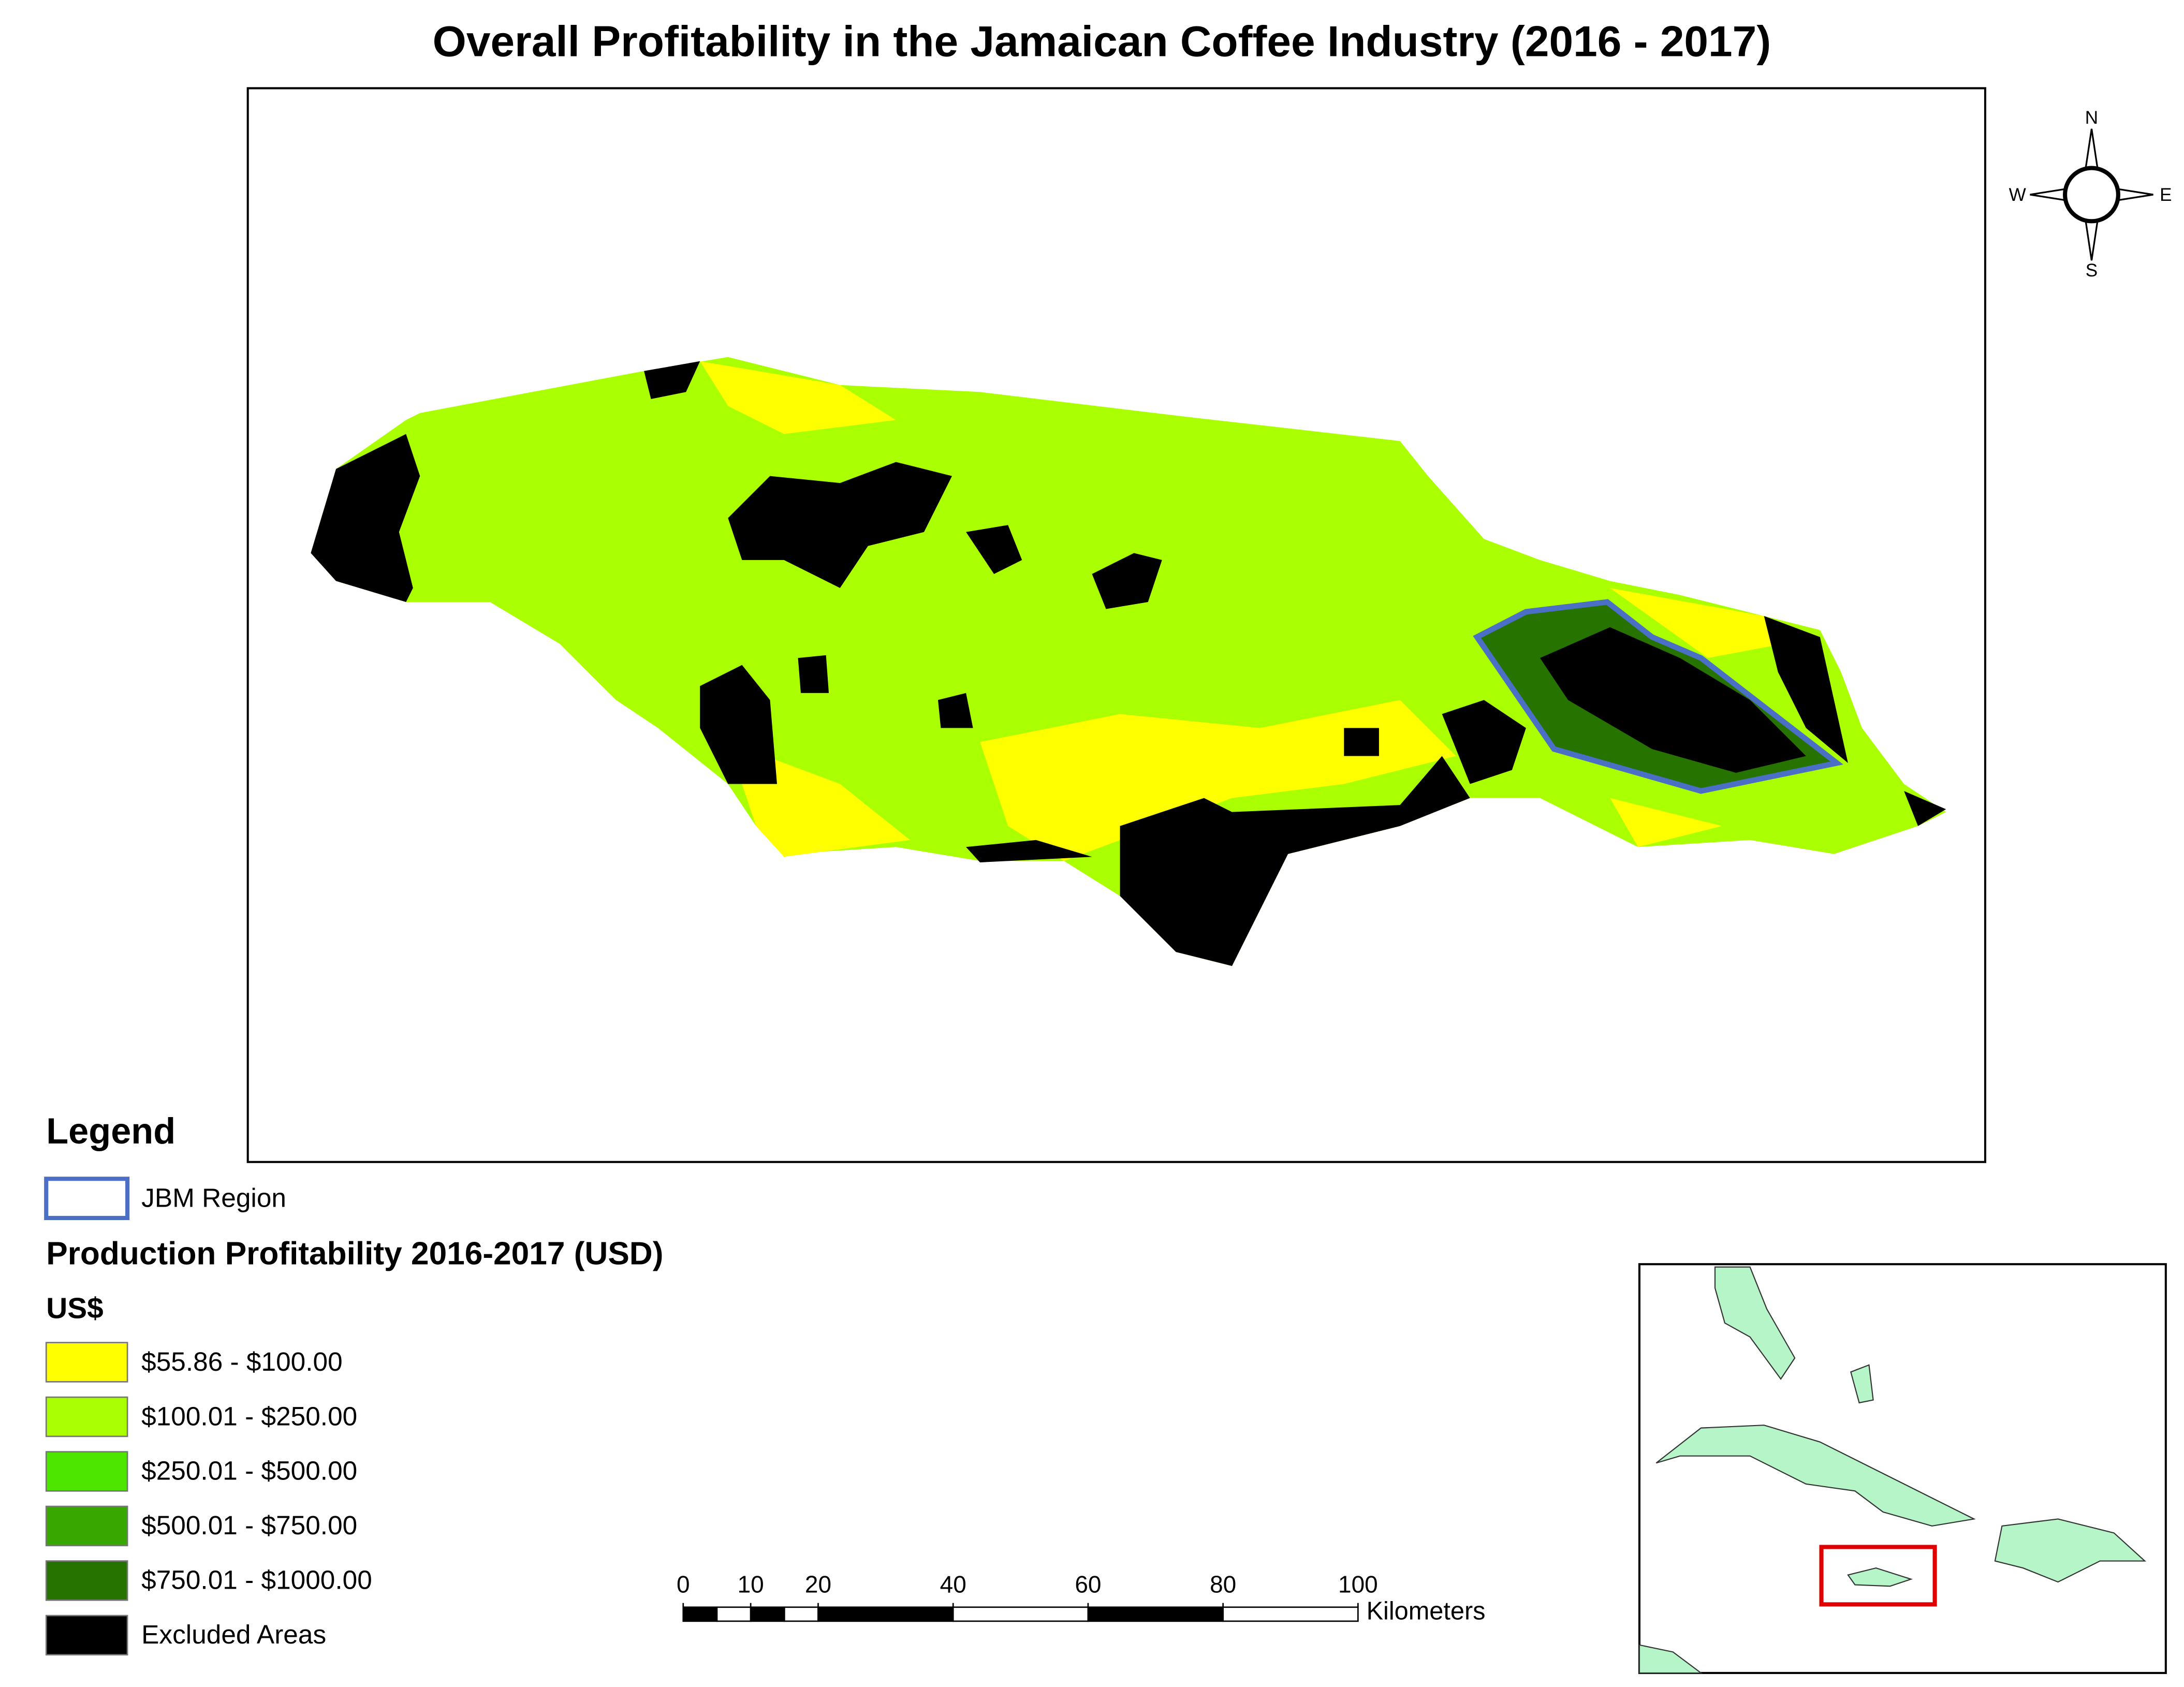  I want to click on compass-s: S, so click(2092, 270).